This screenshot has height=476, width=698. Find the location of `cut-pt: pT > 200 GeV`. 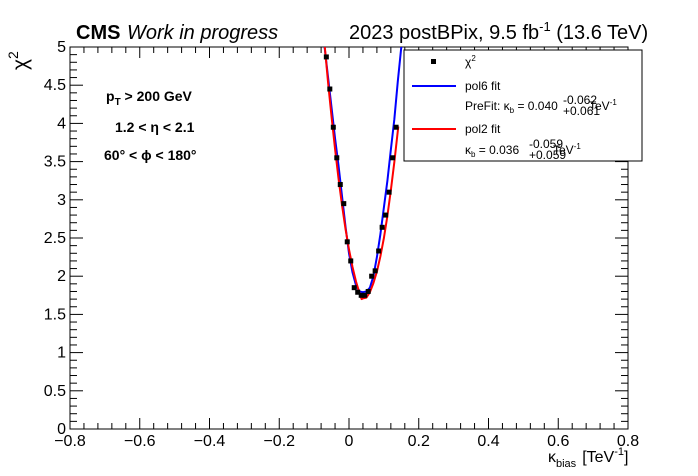

cut-pt: pT > 200 GeV is located at coordinates (149, 98).